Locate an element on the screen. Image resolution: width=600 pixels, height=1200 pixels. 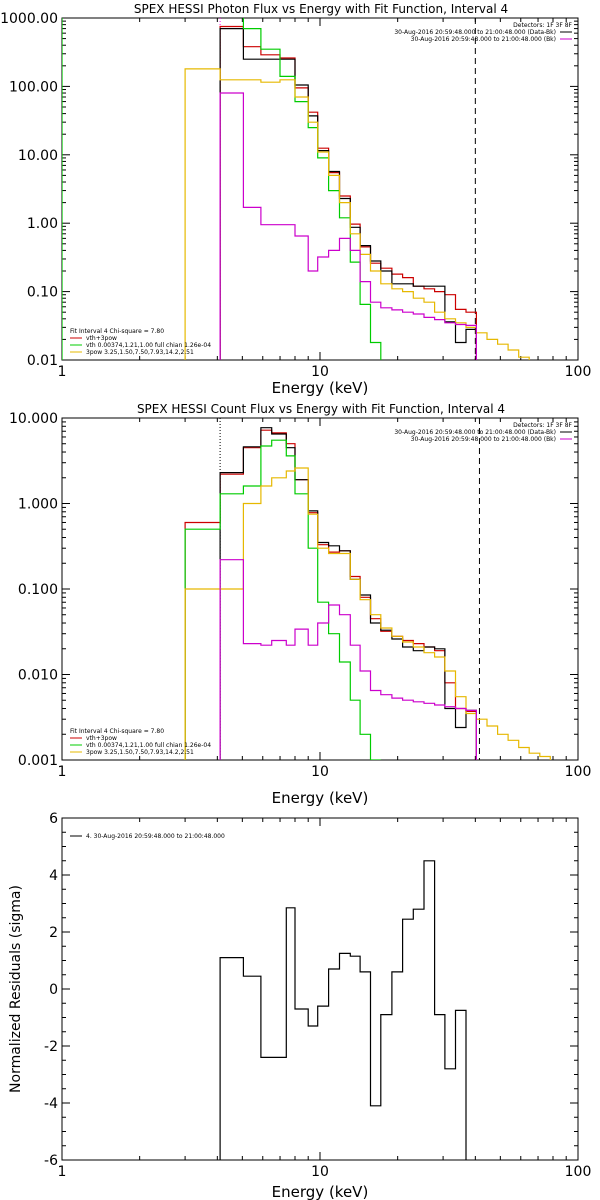
y-tick-label: 6 is located at coordinates (53, 819).